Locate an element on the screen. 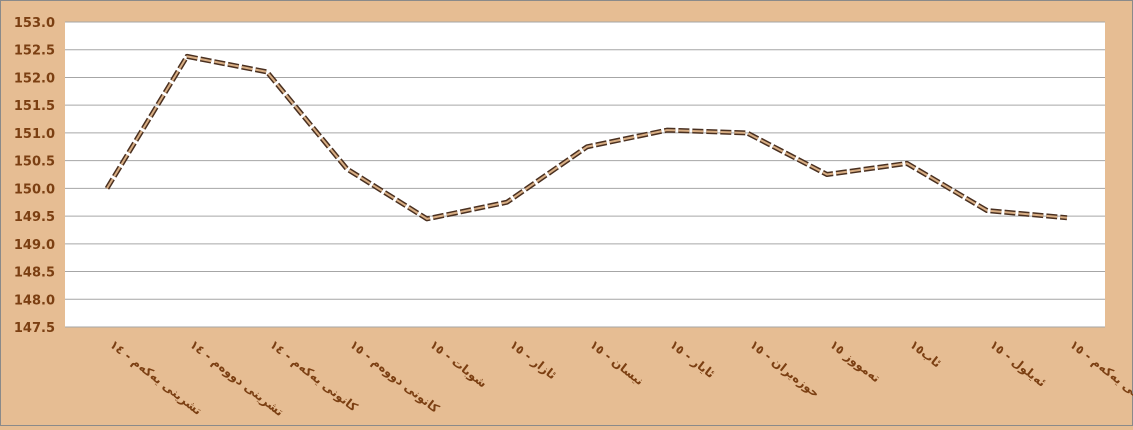 The height and width of the screenshot is (430, 1133). y-tick-label: 149.5 is located at coordinates (34, 217).